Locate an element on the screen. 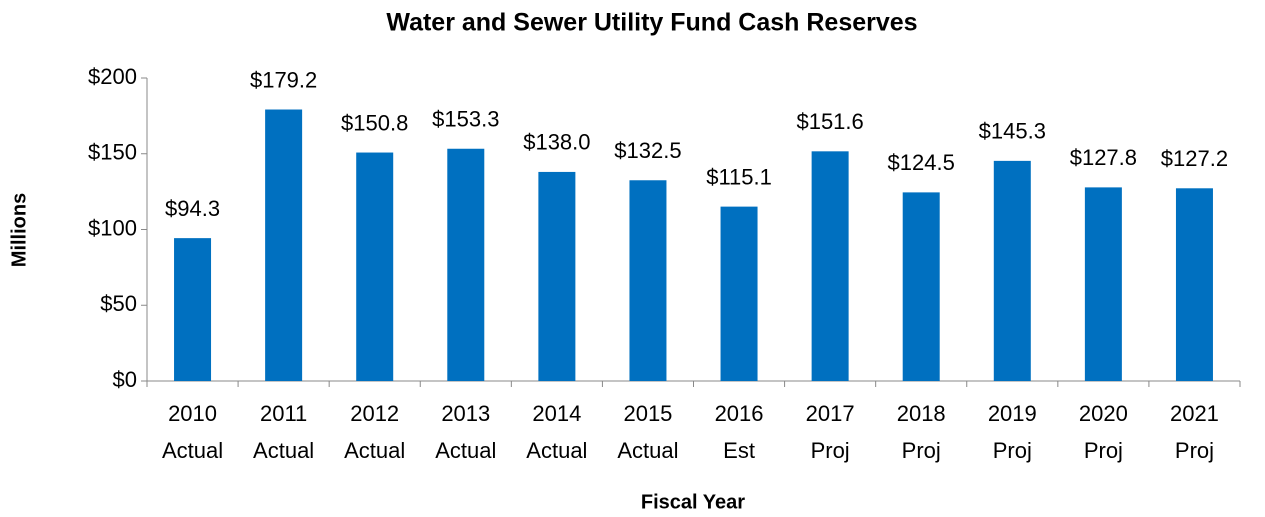 The height and width of the screenshot is (517, 1265). x-tick-label-line: 2014 is located at coordinates (556, 413).